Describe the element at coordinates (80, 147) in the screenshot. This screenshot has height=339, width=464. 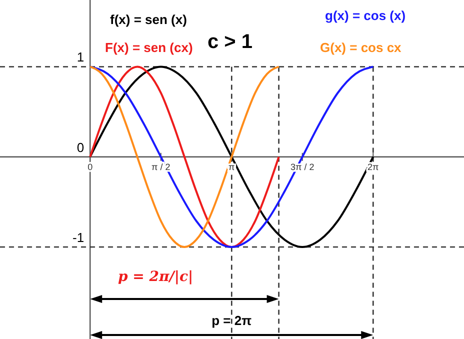
I see `y-tick-label: 0` at that location.